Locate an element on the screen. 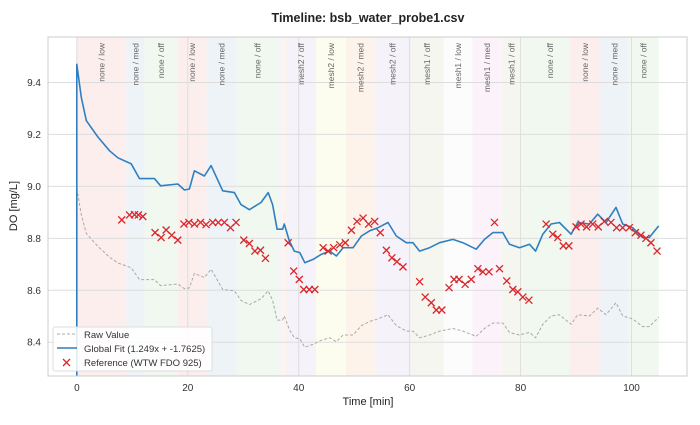 The width and height of the screenshot is (700, 425). legend-reference-x-icon is located at coordinates (66, 362).